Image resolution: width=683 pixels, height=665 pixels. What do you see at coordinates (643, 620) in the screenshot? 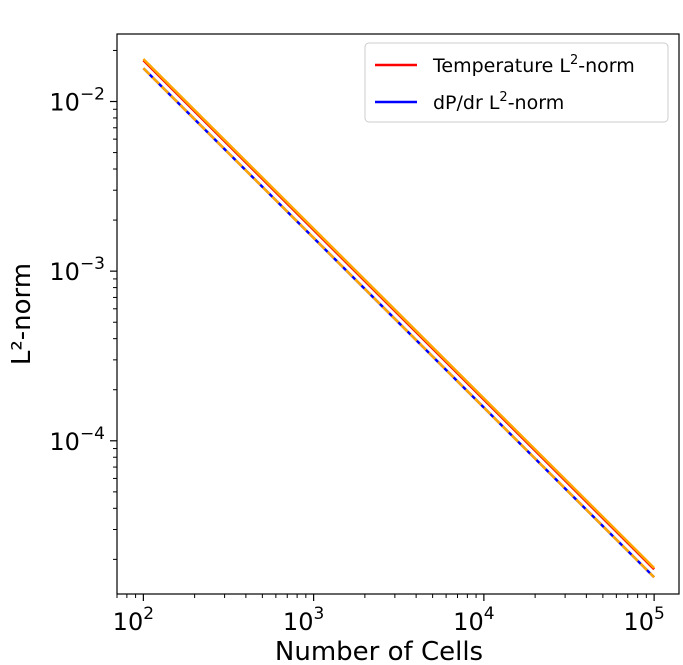
I see `x-tick-label-3: 10⁵` at bounding box center [643, 620].